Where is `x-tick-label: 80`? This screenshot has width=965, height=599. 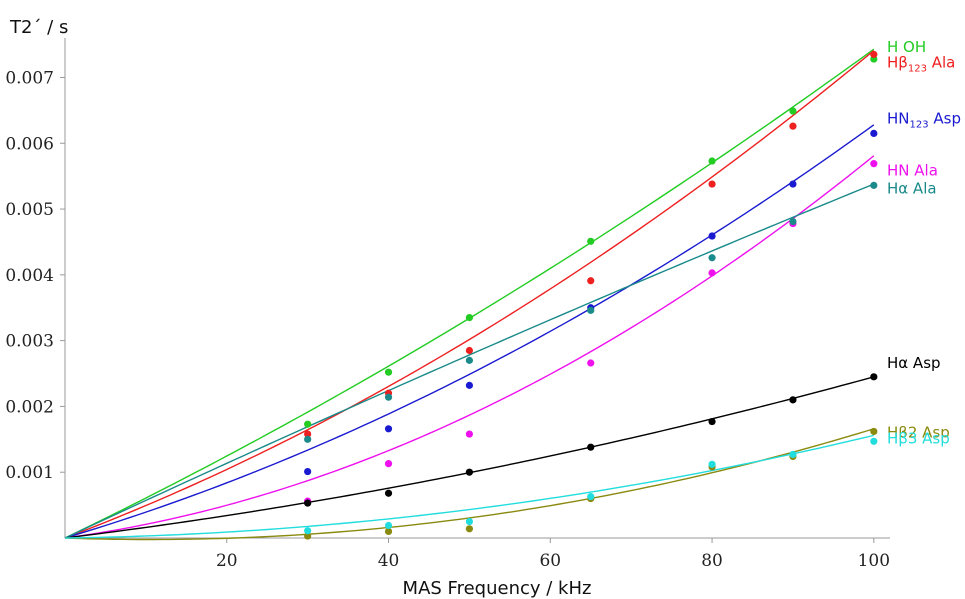 x-tick-label: 80 is located at coordinates (712, 561).